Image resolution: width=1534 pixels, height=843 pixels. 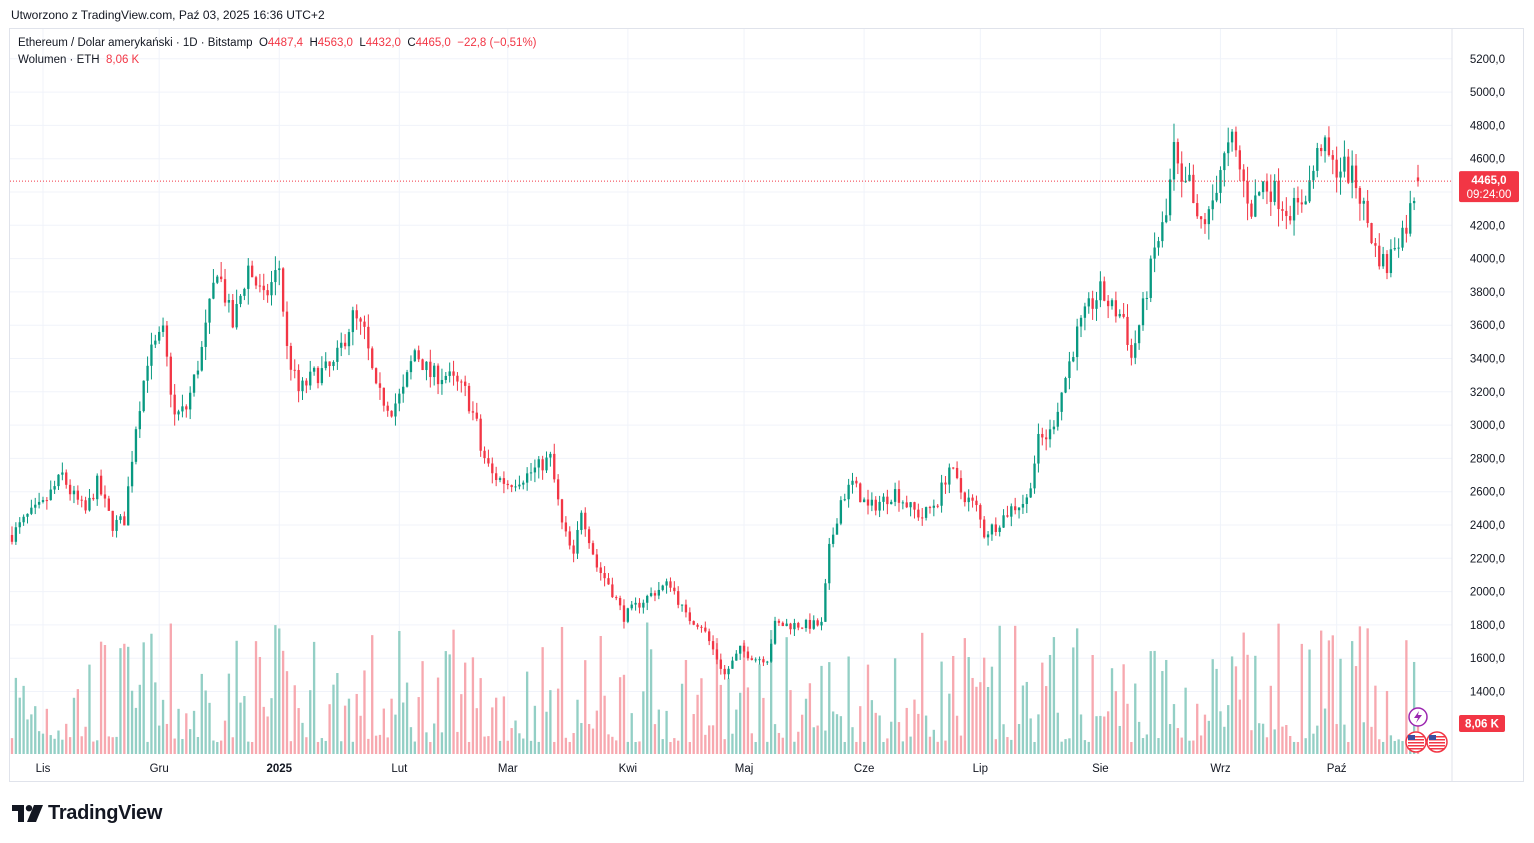 I want to click on tradingview-brand: TradingView, so click(x=87, y=813).